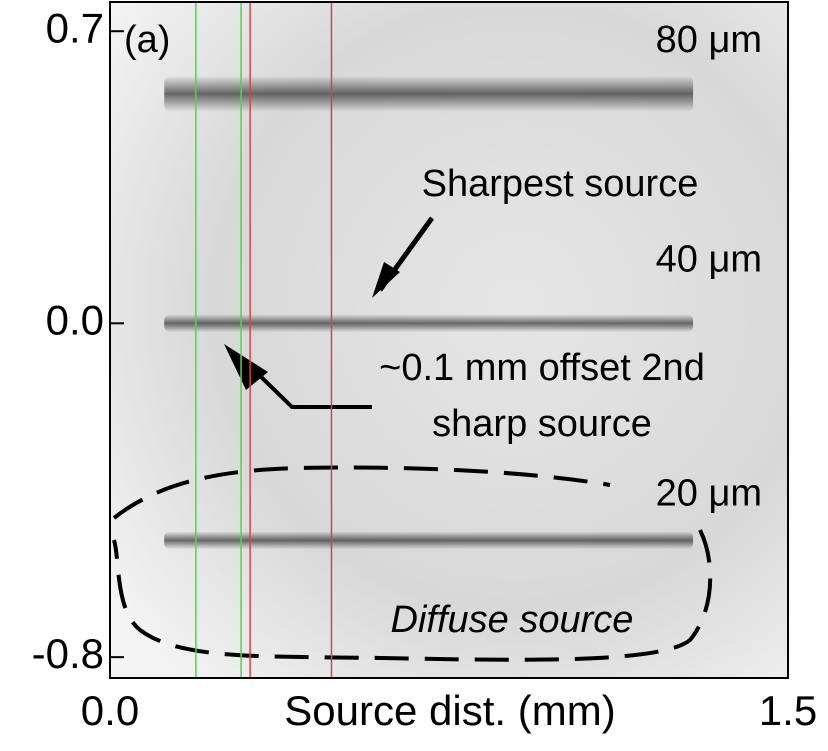  I want to click on band-label: 20 μm, so click(709, 493).